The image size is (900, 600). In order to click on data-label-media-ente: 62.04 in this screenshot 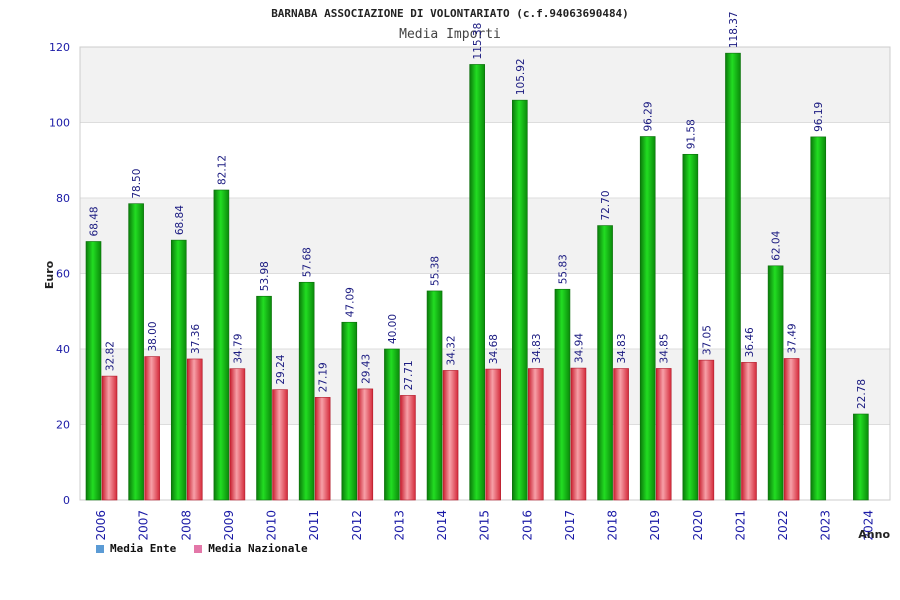, I will do `click(777, 245)`.